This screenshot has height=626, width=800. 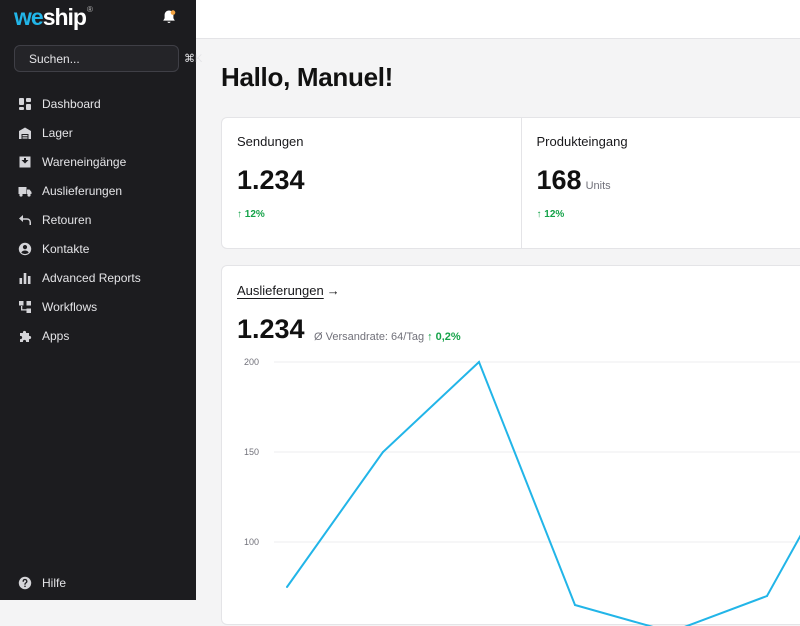 What do you see at coordinates (25, 583) in the screenshot?
I see `help-icon` at bounding box center [25, 583].